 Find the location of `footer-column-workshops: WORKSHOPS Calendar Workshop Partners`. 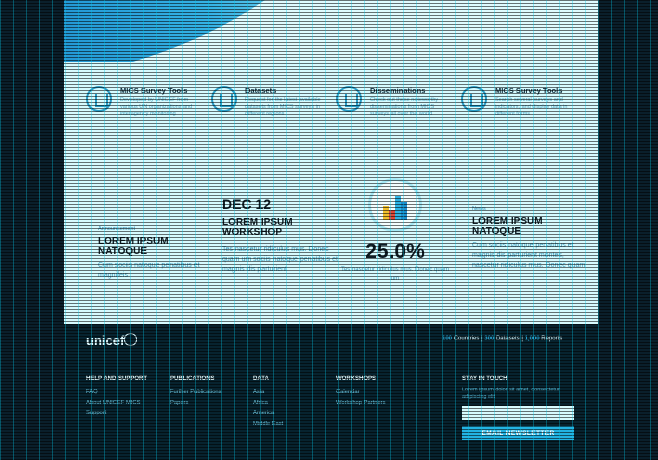

footer-column-workshops: WORKSHOPS Calendar Workshop Partners is located at coordinates (376, 392).